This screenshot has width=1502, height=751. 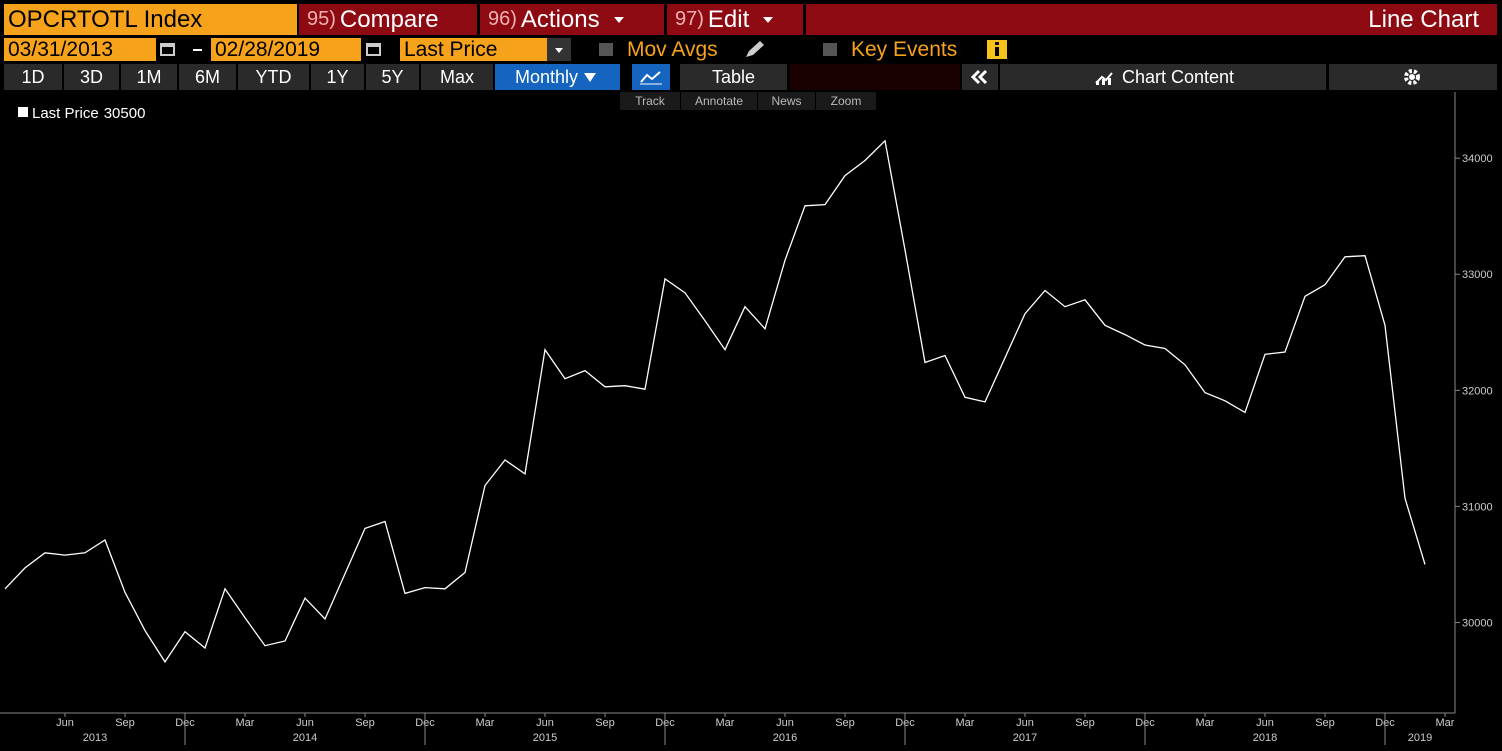 I want to click on settings-button, so click(x=1413, y=77).